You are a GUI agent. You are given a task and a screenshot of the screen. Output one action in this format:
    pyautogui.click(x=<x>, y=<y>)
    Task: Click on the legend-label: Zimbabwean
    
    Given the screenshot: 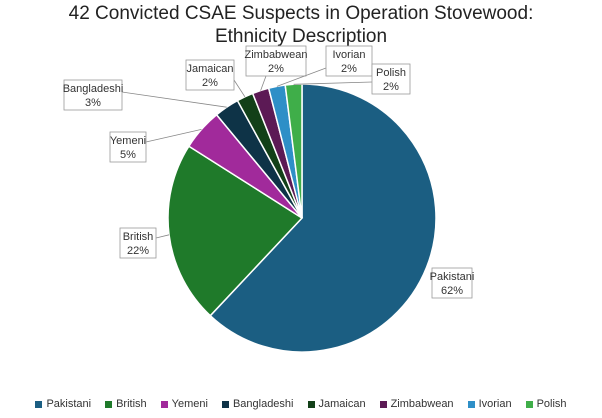 What is the action you would take?
    pyautogui.click(x=422, y=404)
    